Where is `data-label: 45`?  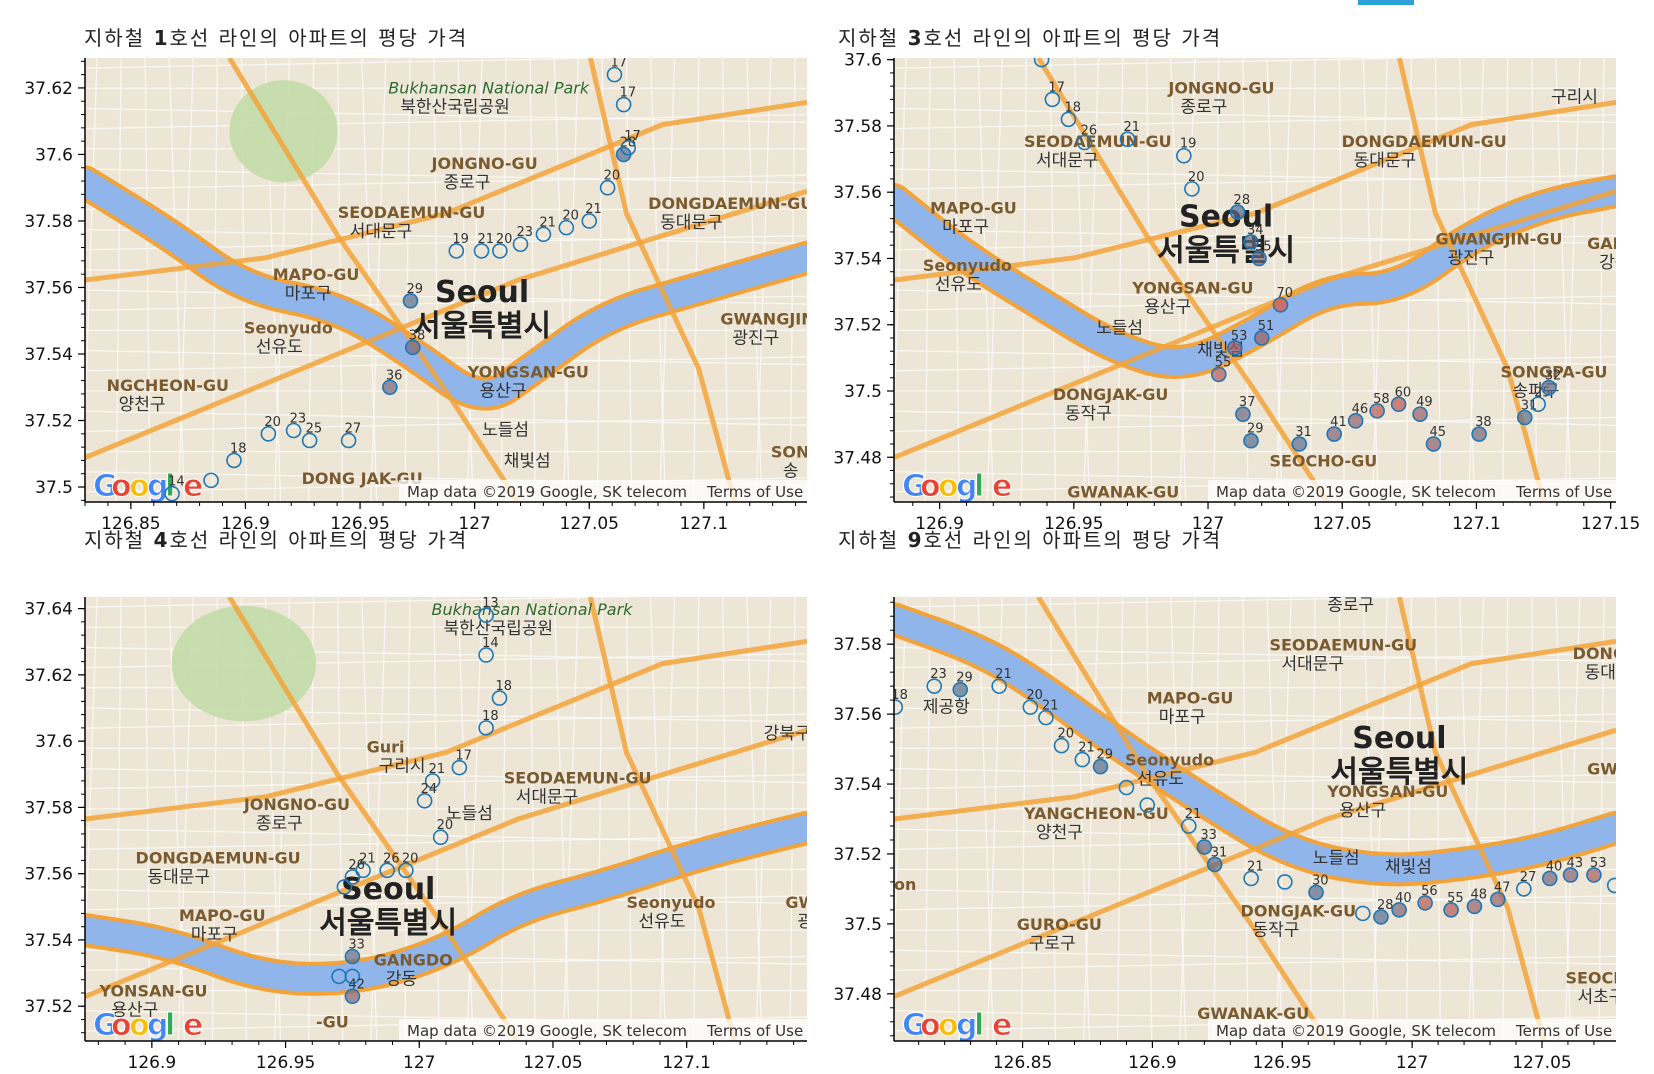 data-label: 45 is located at coordinates (1437, 432).